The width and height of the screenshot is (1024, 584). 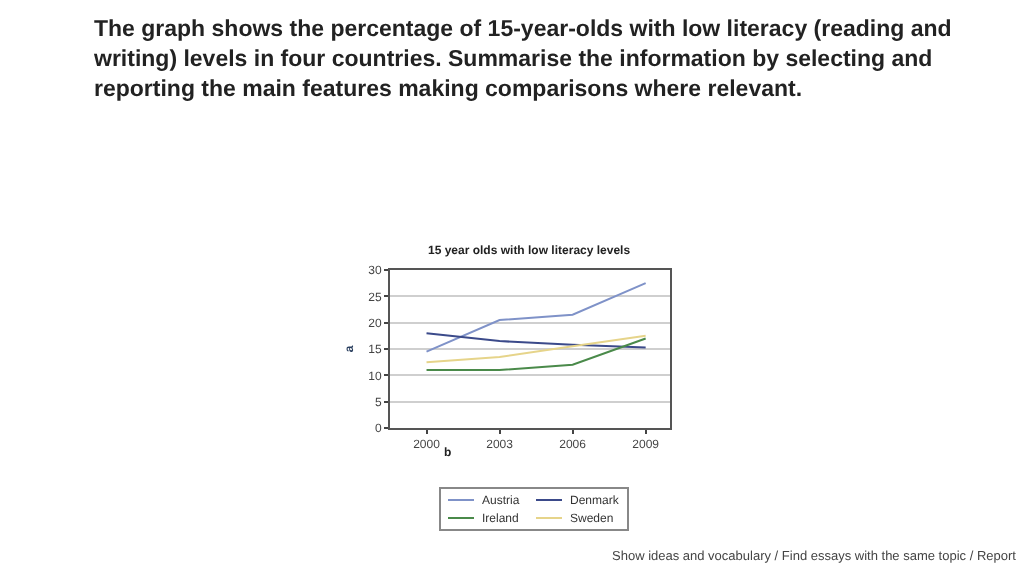 I want to click on text: The graph shows the percentage of 15-year-olds with low literacy (reading and writing) levels in four countries. Summarise the information by selecting and reporting the main features making comparisons where relevant., so click(x=522, y=60).